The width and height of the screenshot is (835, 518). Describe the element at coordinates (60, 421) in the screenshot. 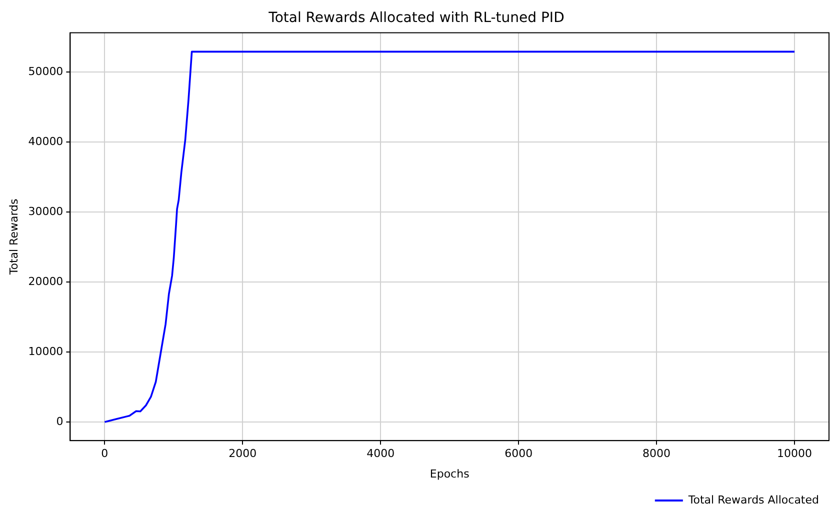

I see `y-tick-label: 0` at that location.